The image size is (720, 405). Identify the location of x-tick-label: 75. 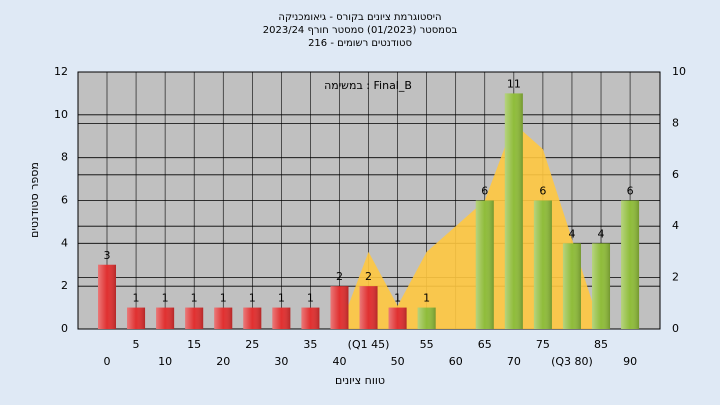
(543, 344).